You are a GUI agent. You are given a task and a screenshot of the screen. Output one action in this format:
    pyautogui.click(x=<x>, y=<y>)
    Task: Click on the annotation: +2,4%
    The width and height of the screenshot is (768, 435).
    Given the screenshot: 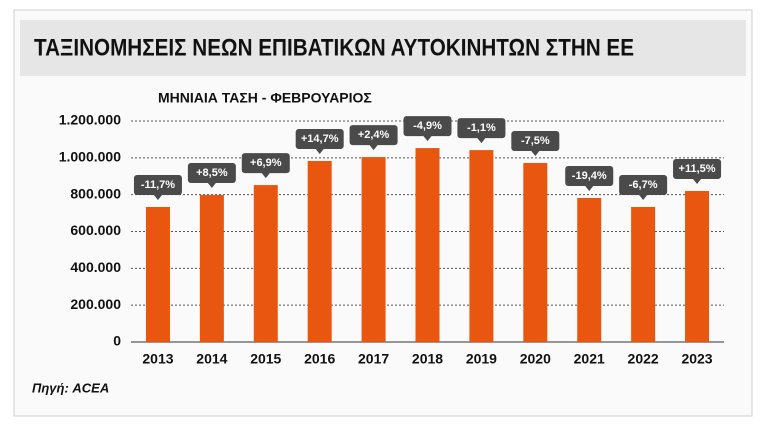 What is the action you would take?
    pyautogui.click(x=374, y=135)
    